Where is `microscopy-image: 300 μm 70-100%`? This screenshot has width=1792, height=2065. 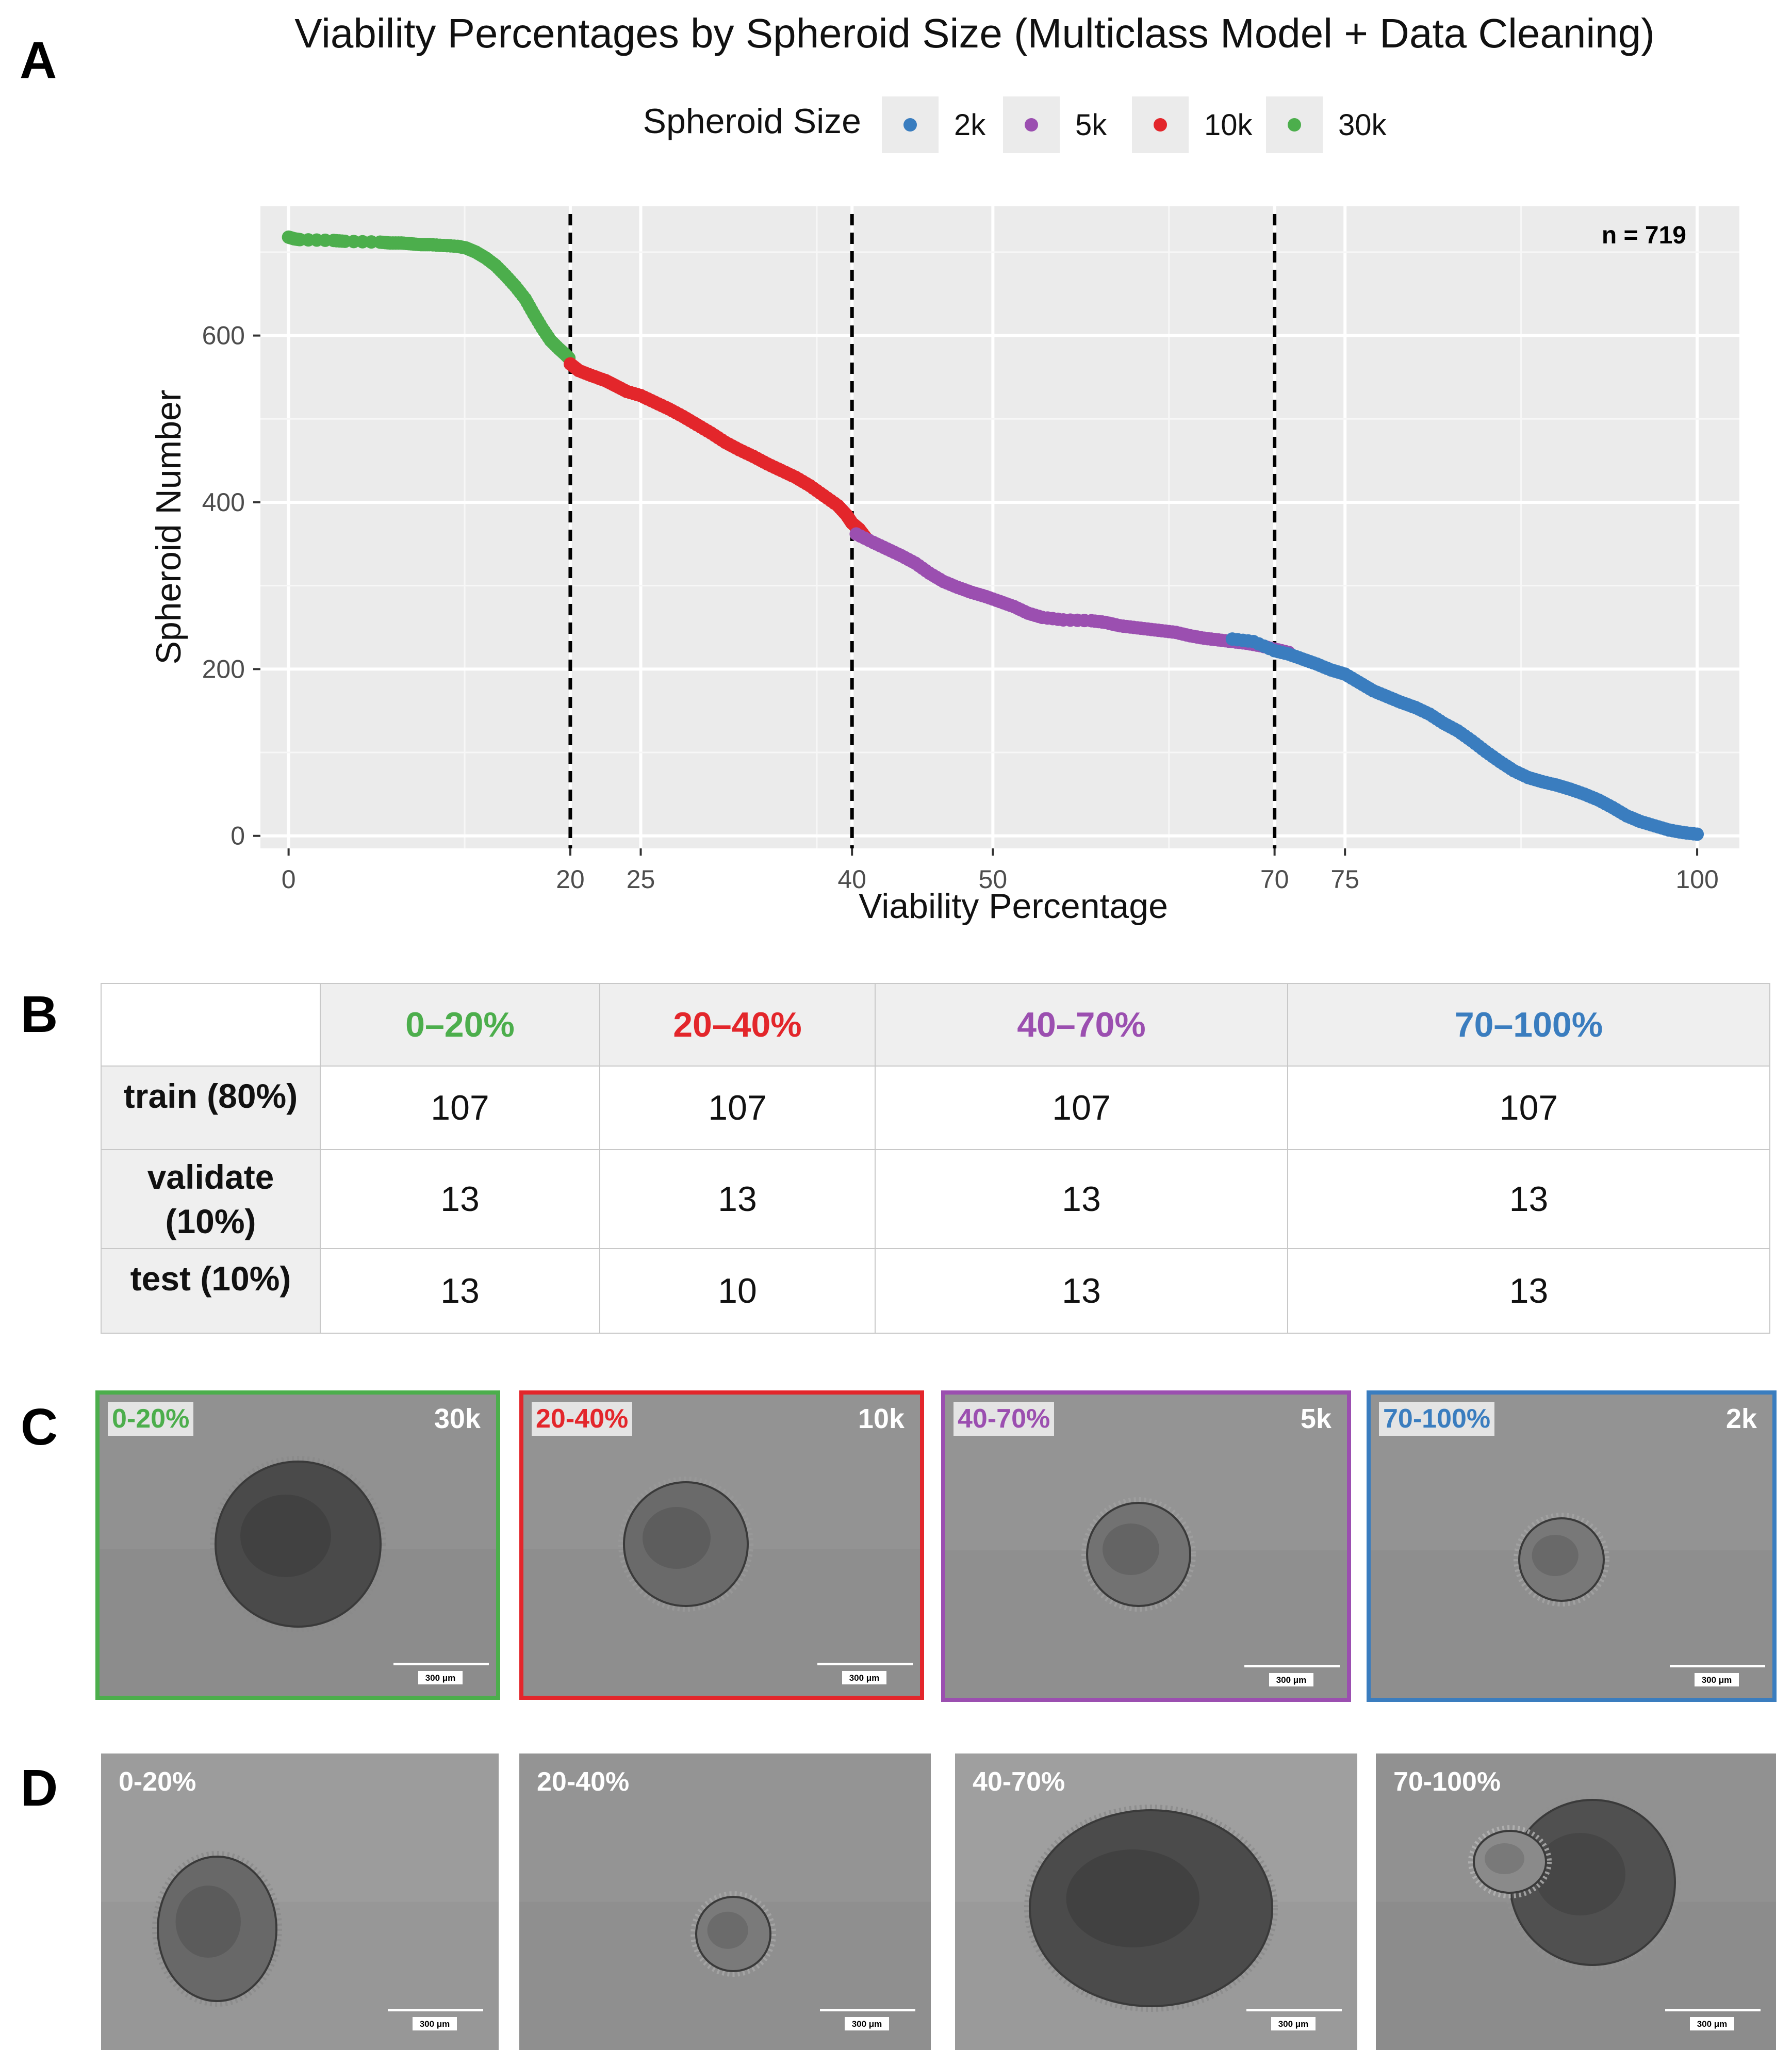
microscopy-image: 300 μm 70-100% is located at coordinates (1576, 1902).